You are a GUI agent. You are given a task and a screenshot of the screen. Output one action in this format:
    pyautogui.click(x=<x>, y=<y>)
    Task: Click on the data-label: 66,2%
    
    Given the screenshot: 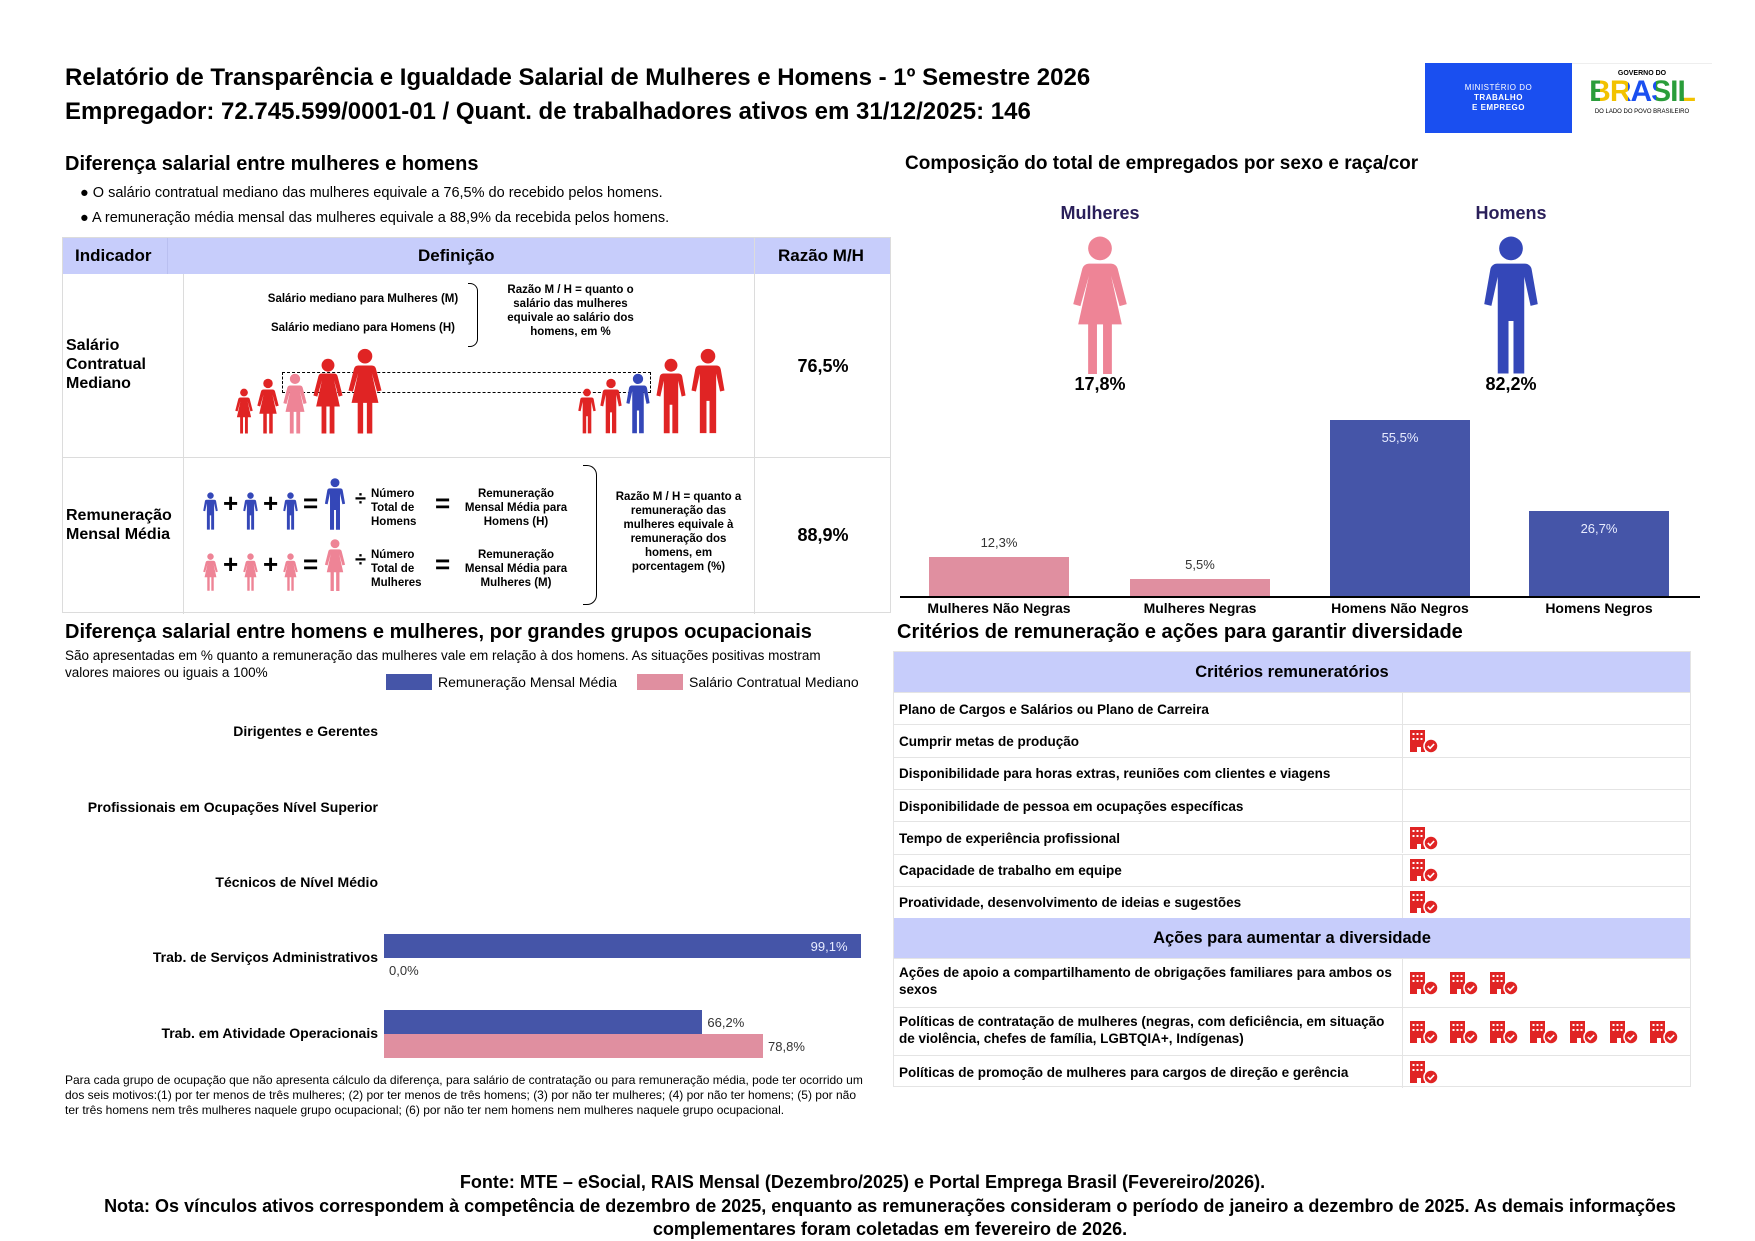 What is the action you would take?
    pyautogui.click(x=726, y=1022)
    